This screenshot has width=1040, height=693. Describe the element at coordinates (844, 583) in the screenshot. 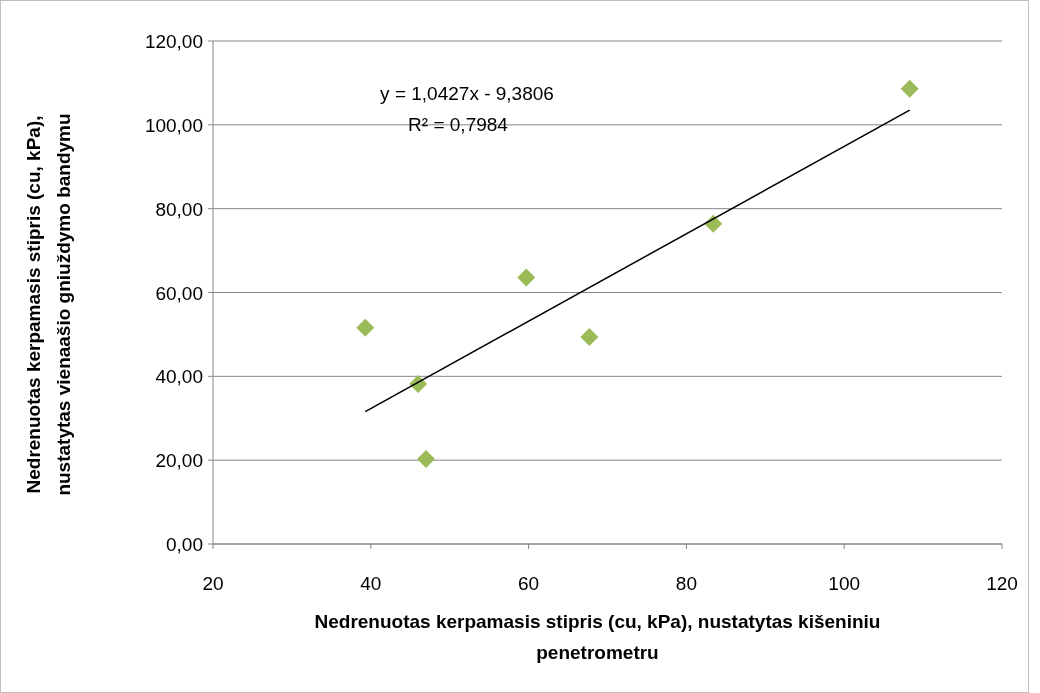

I see `x-tick-label: 100` at that location.